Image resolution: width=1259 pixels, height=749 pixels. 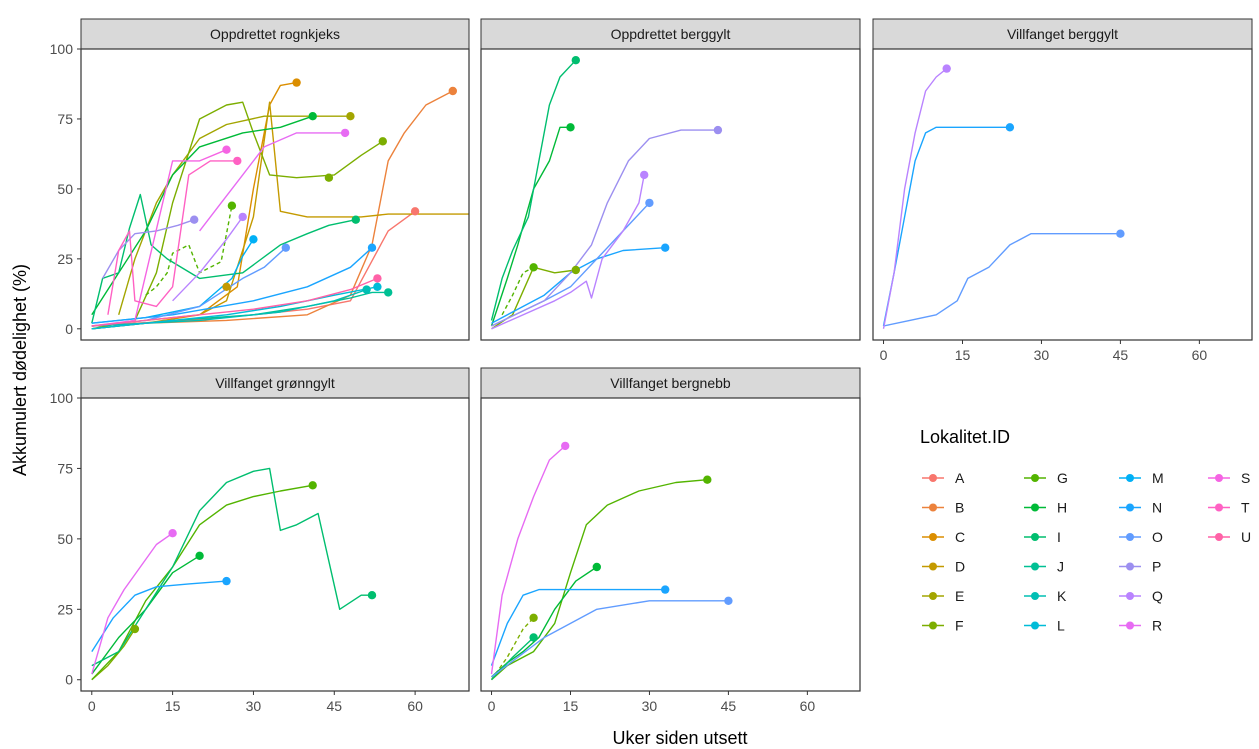 What do you see at coordinates (377, 286) in the screenshot?
I see `endpoint-marker-l` at bounding box center [377, 286].